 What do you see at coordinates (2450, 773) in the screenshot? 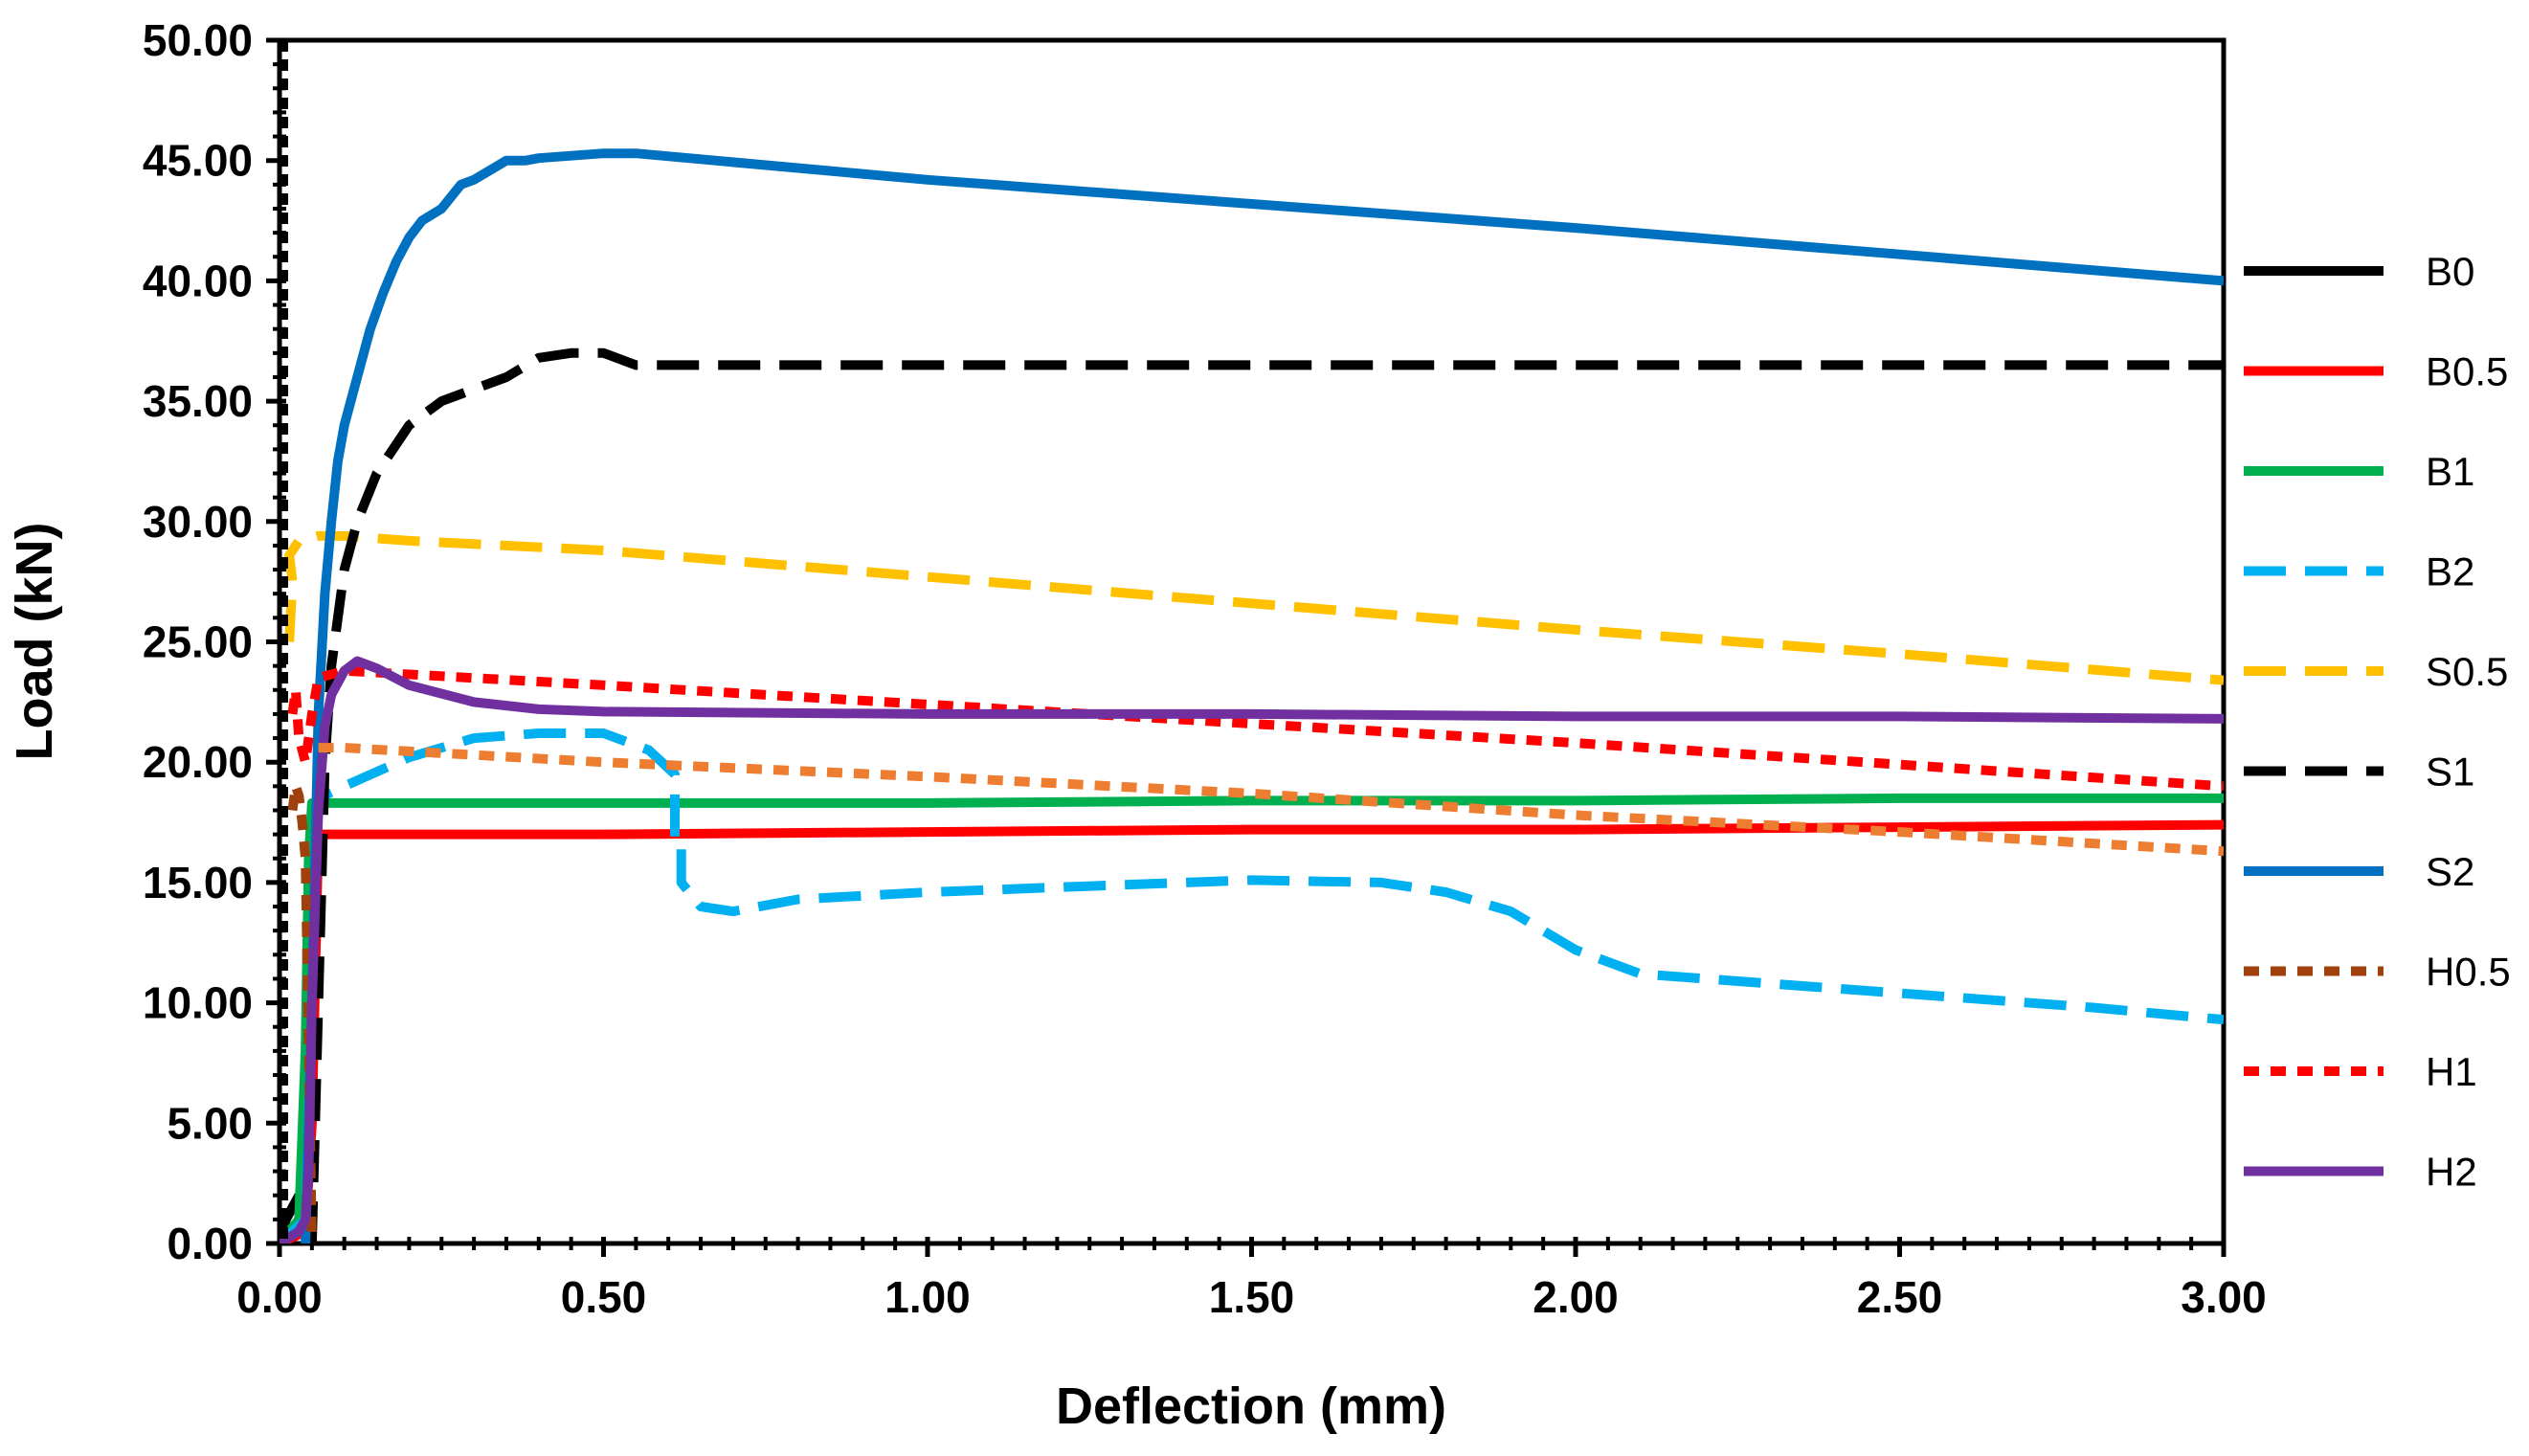
I see `legend-label: S1` at bounding box center [2450, 773].